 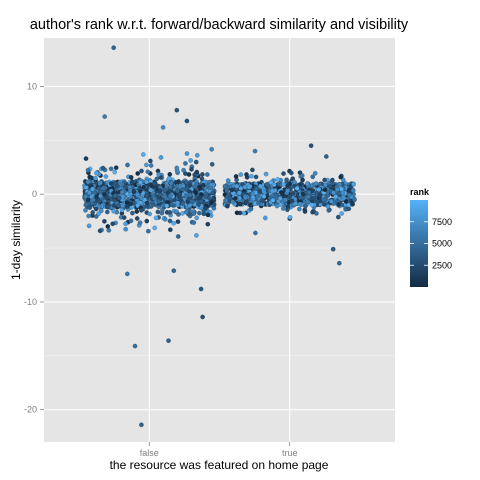 What do you see at coordinates (32, 86) in the screenshot?
I see `y-tick-label: 10` at bounding box center [32, 86].